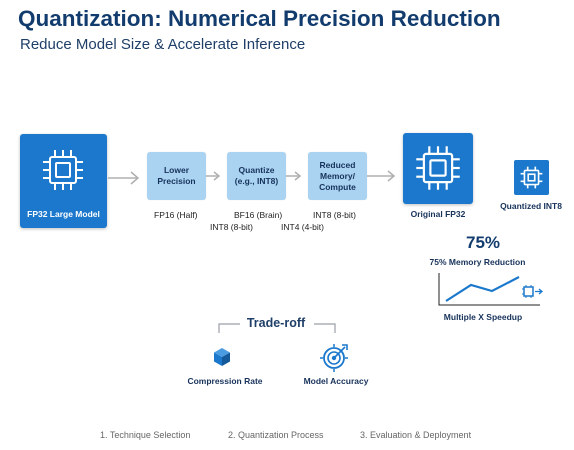 This screenshot has height=450, width=574. Describe the element at coordinates (225, 381) in the screenshot. I see `compression-rate-label: Compression Rate` at that location.